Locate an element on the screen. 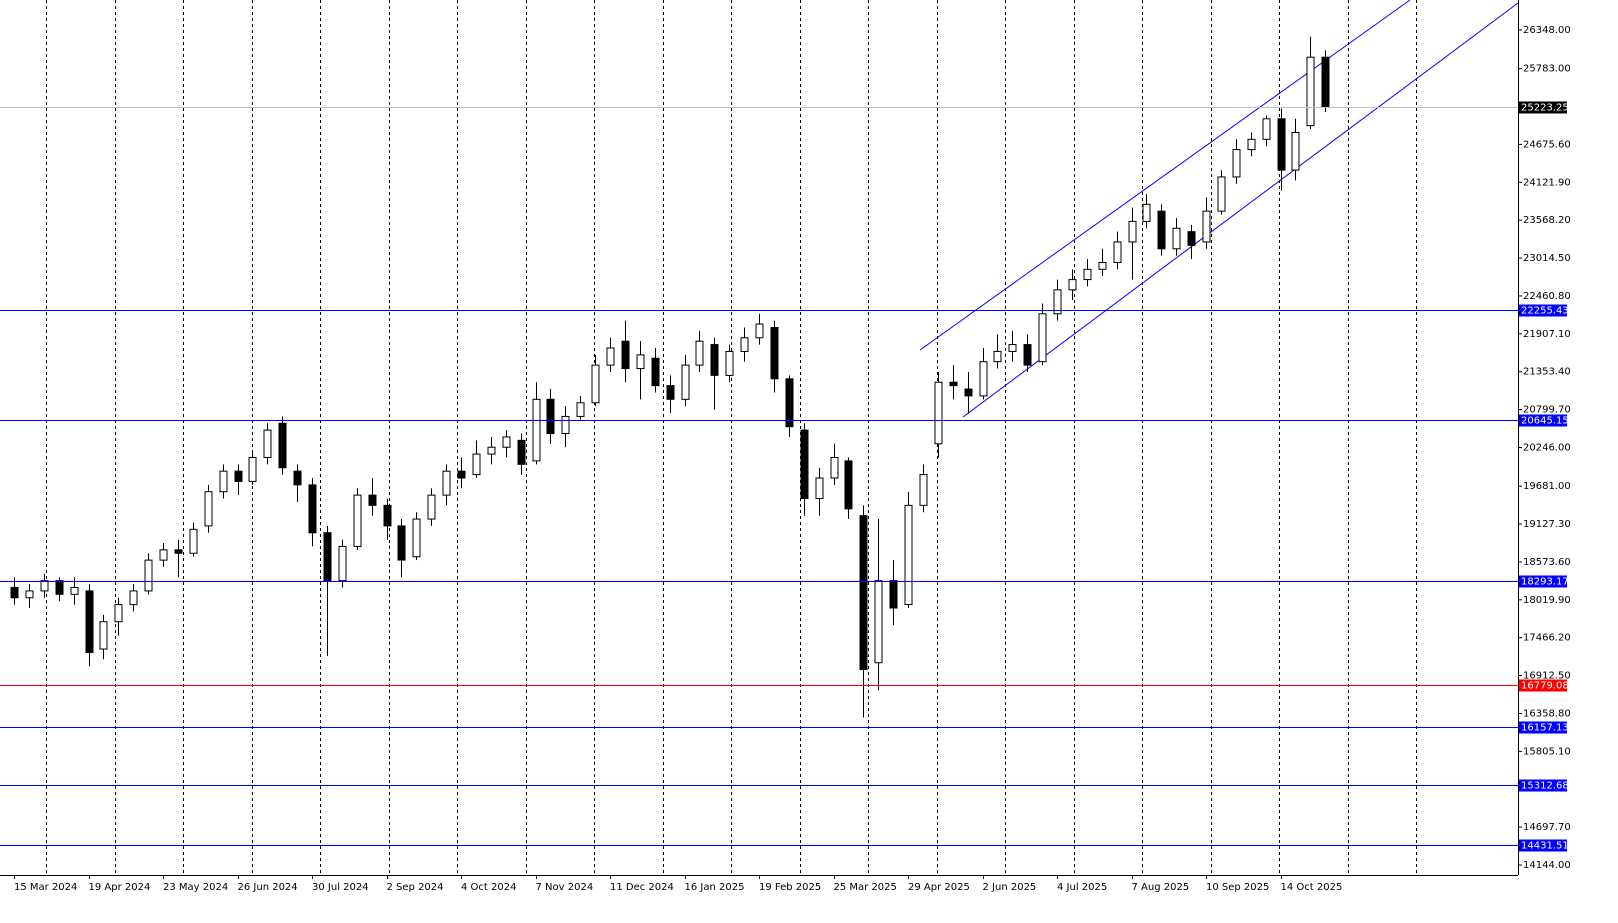 The height and width of the screenshot is (923, 1618). x-tick-label: 4 Oct 2024 is located at coordinates (488, 887).